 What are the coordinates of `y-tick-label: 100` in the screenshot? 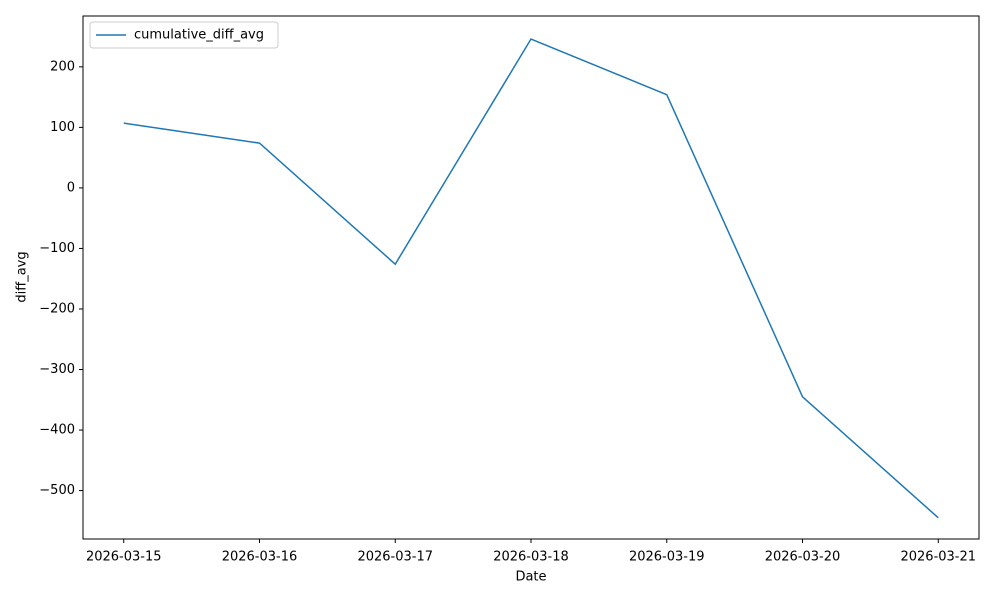 It's located at (62, 127).